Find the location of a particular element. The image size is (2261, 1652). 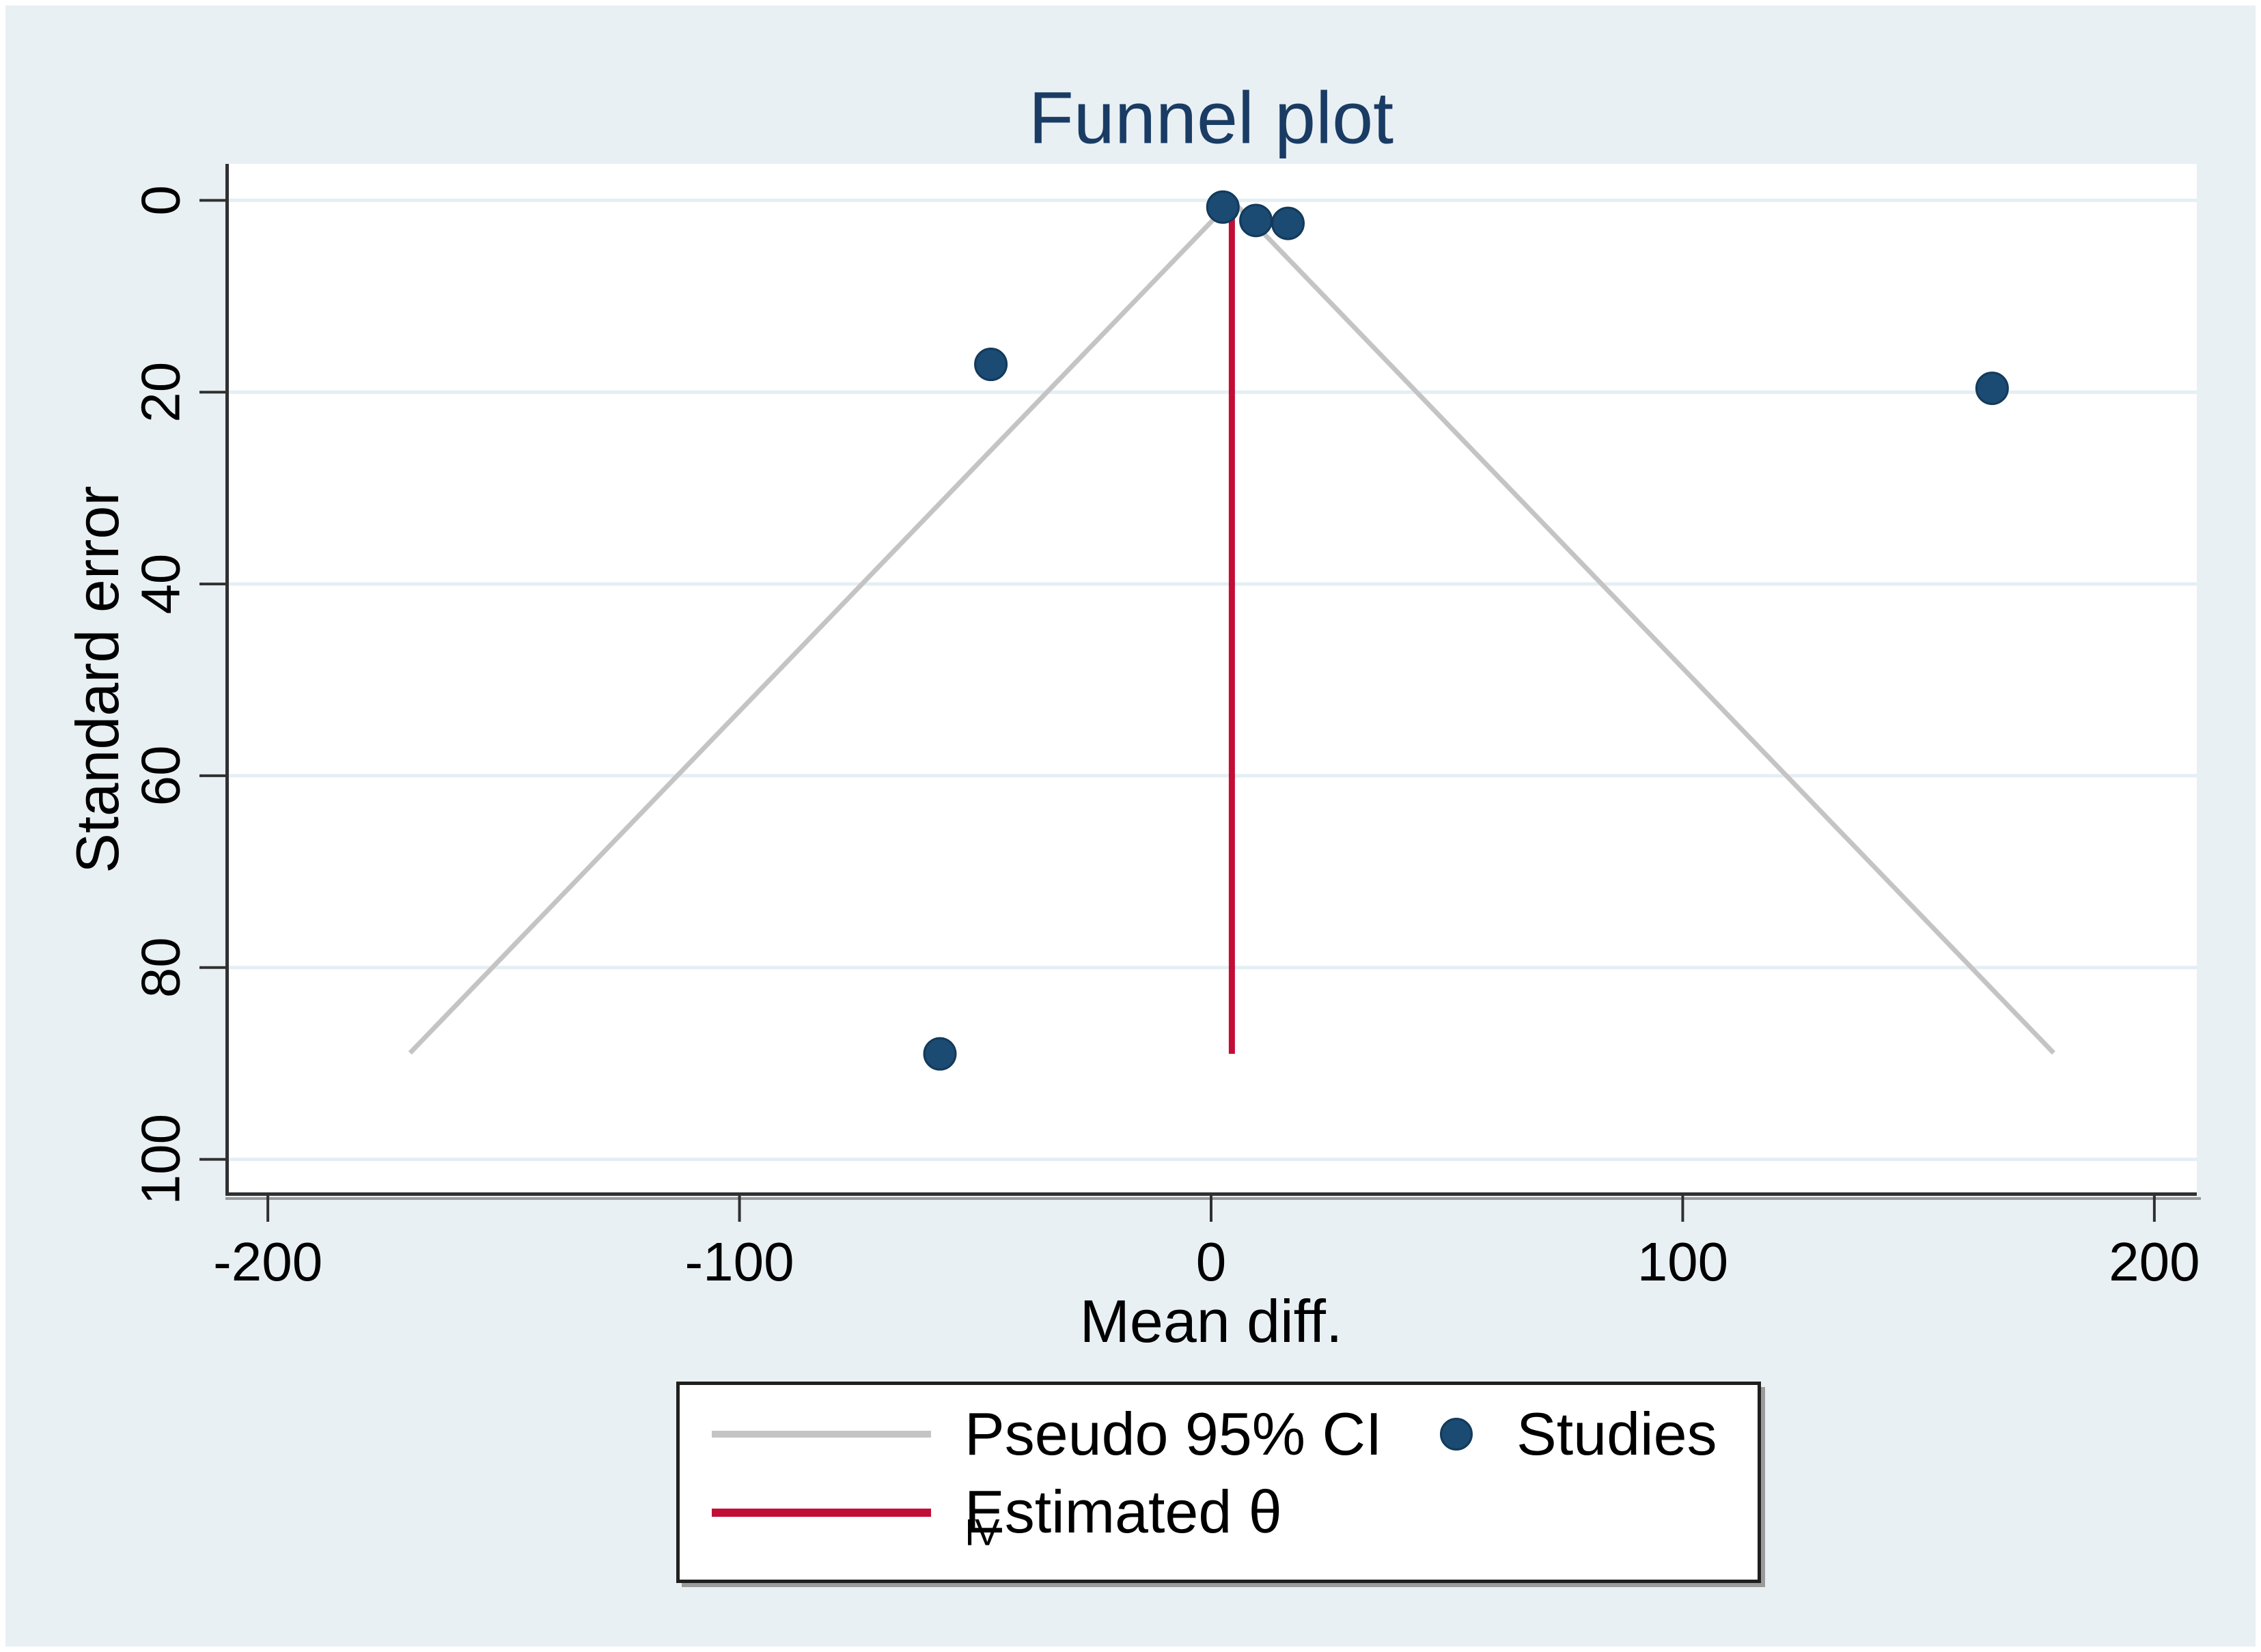

x-axis-title: Mean diff. is located at coordinates (1211, 1321).